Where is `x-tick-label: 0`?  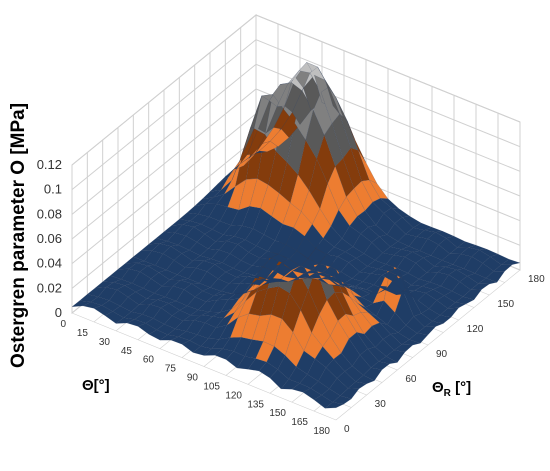 x-tick-label: 0 is located at coordinates (63, 324).